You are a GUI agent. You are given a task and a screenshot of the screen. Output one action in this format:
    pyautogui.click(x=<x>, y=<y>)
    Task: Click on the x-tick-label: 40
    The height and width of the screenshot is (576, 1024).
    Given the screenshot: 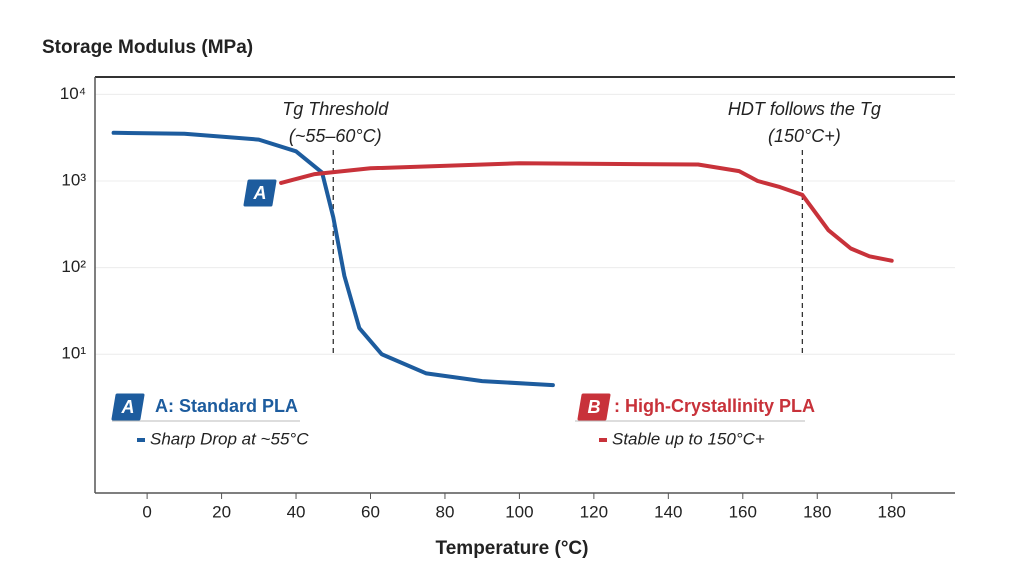 What is the action you would take?
    pyautogui.click(x=296, y=511)
    